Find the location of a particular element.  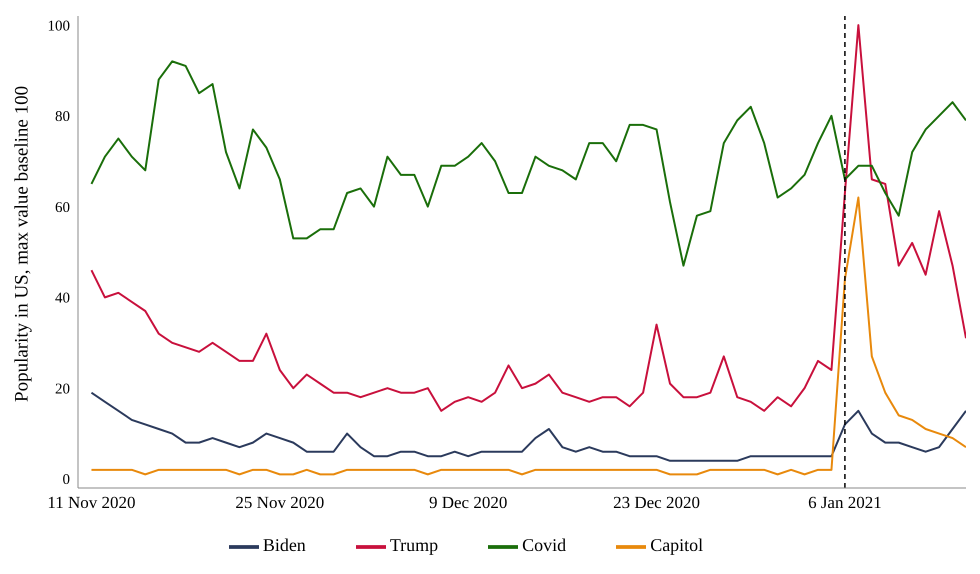

x-tick-label: 9 Dec 2020 is located at coordinates (468, 502).